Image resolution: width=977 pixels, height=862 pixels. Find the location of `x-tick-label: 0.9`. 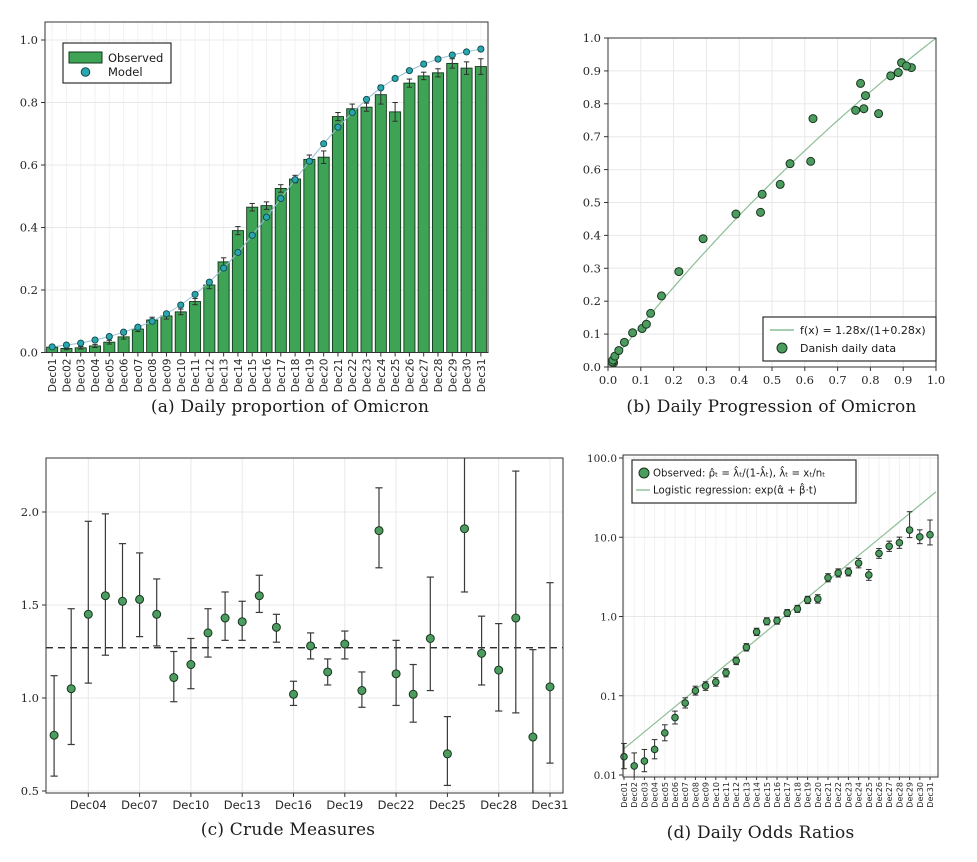

x-tick-label: 0.9 is located at coordinates (903, 380).